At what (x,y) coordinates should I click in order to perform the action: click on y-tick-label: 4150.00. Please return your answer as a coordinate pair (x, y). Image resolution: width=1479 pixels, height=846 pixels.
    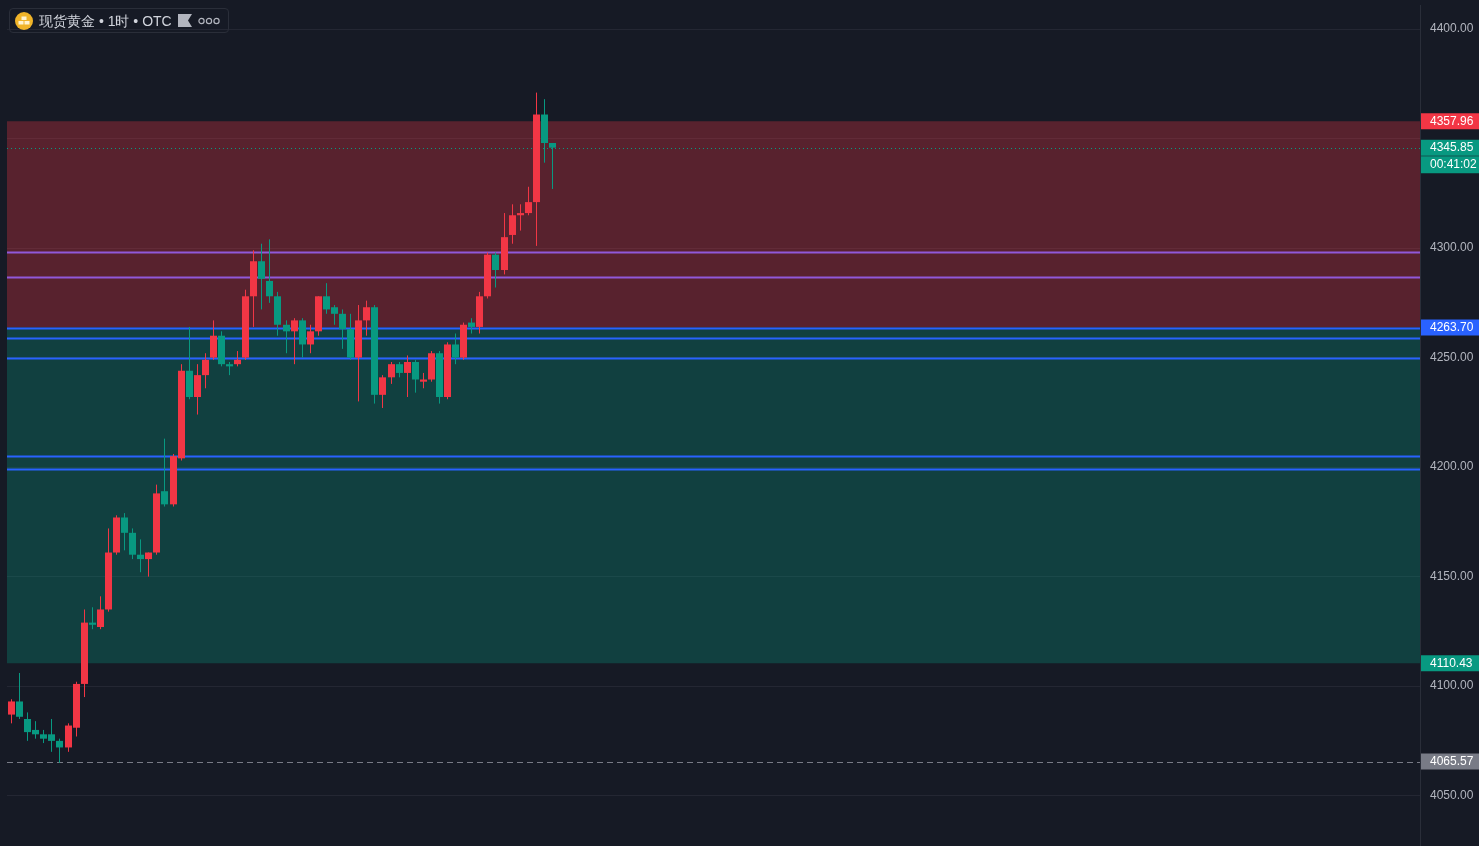
    Looking at the image, I should click on (1452, 575).